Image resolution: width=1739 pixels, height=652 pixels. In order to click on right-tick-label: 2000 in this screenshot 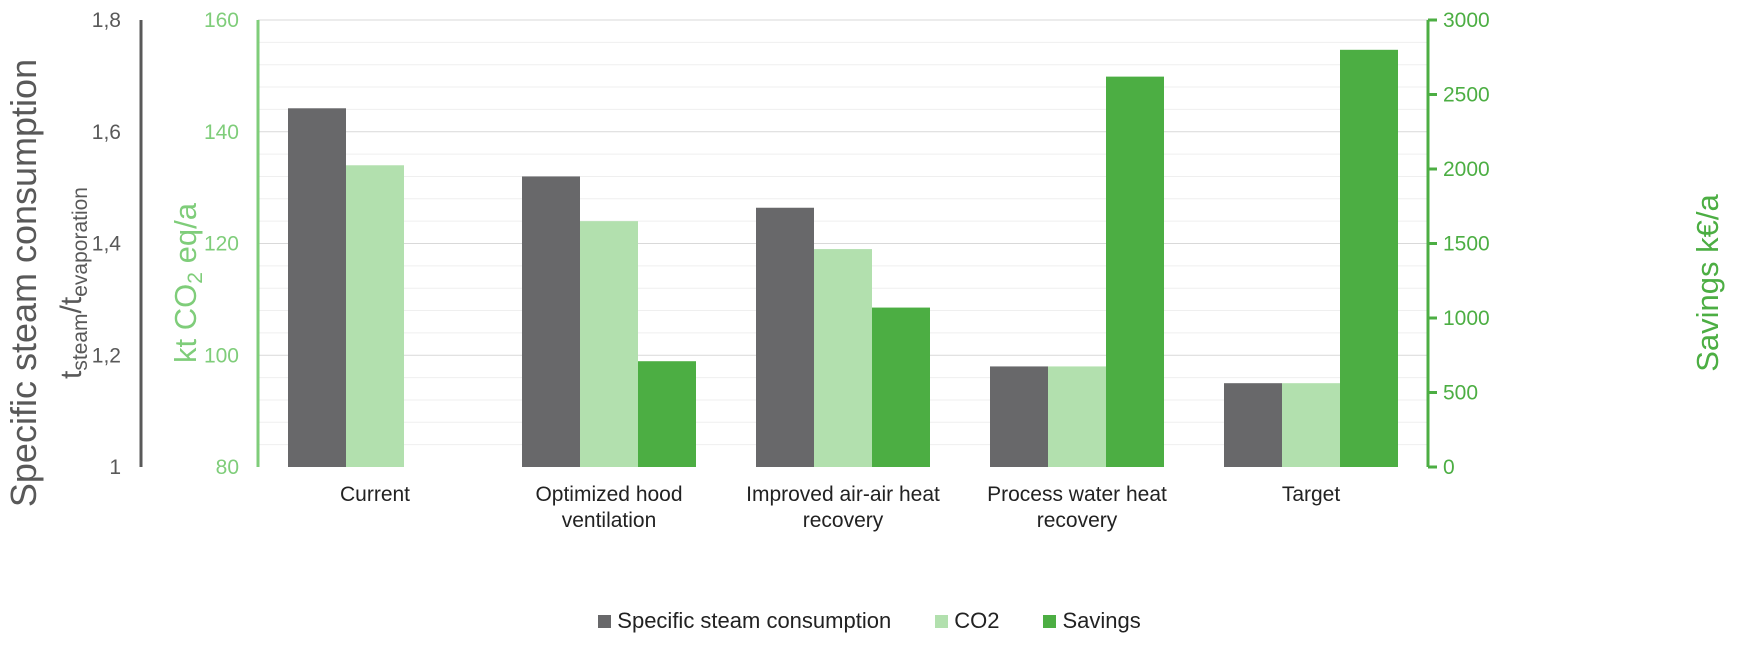, I will do `click(1466, 169)`.